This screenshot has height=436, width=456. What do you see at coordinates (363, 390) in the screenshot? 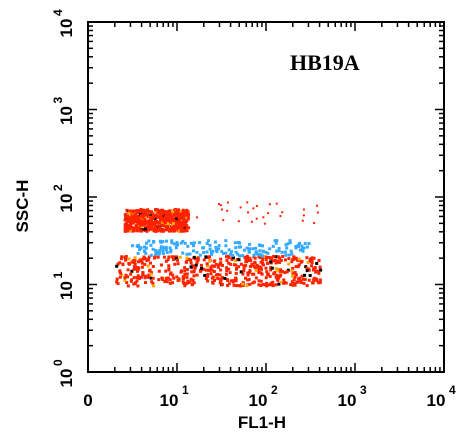
I see `x-tick-exponent: 3` at bounding box center [363, 390].